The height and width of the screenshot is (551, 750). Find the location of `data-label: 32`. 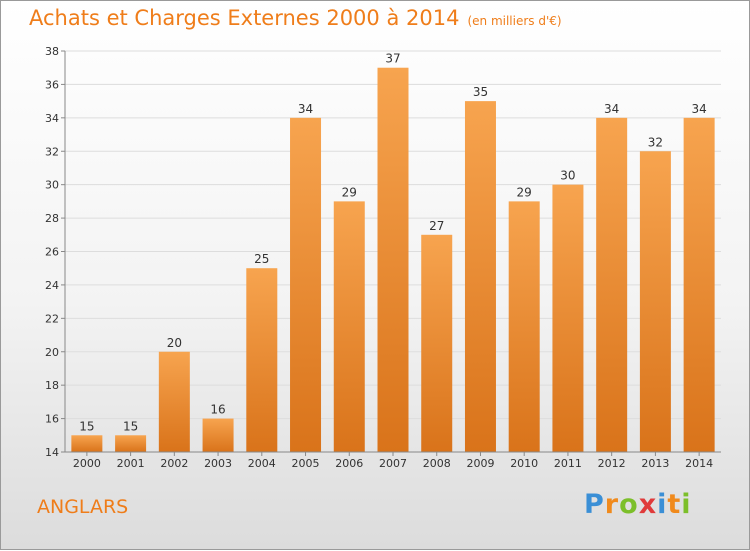

data-label: 32 is located at coordinates (655, 142).